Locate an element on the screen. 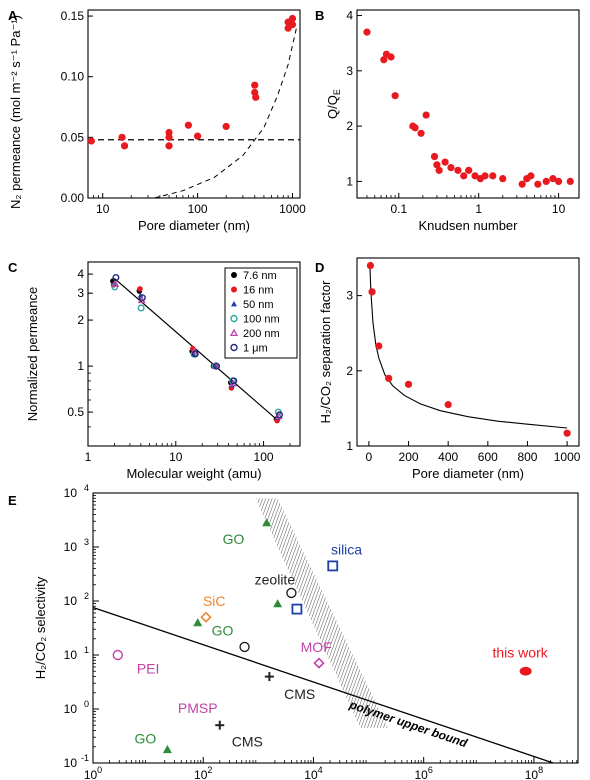 This screenshot has width=590, height=780. panel-e-point-label: silica is located at coordinates (346, 550).